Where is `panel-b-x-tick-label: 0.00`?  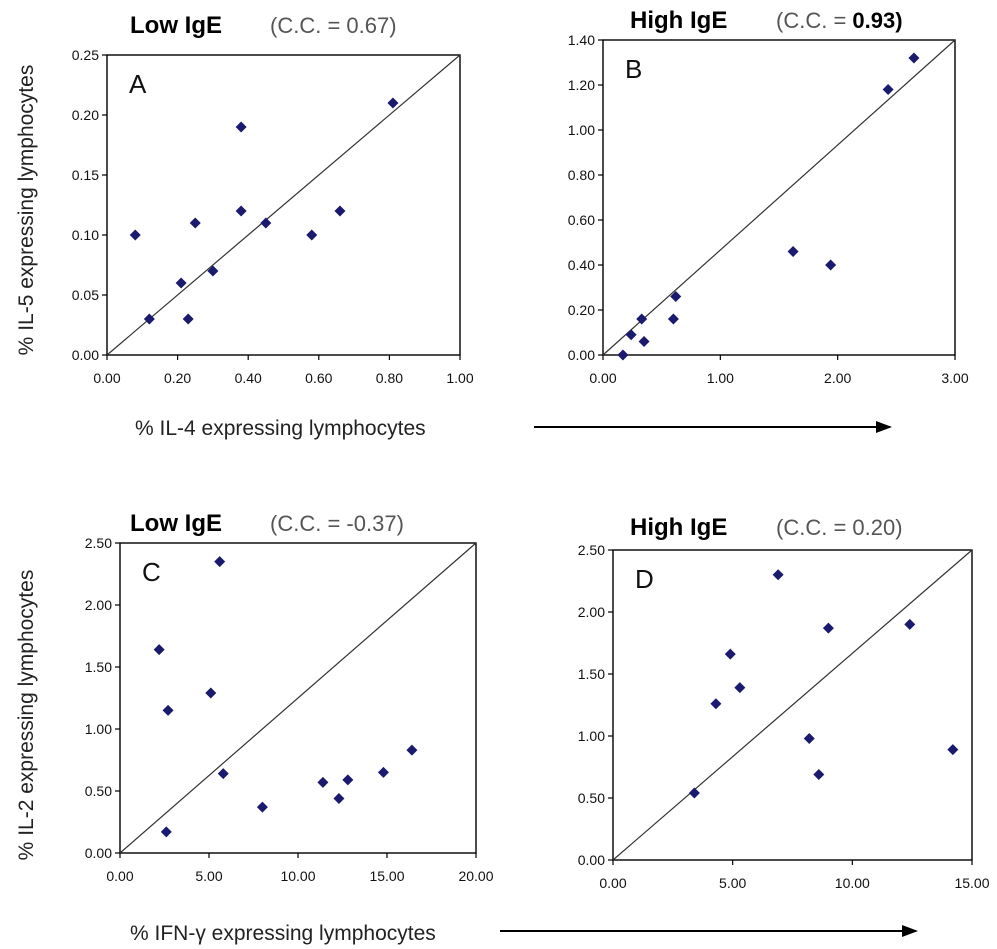 panel-b-x-tick-label: 0.00 is located at coordinates (602, 378).